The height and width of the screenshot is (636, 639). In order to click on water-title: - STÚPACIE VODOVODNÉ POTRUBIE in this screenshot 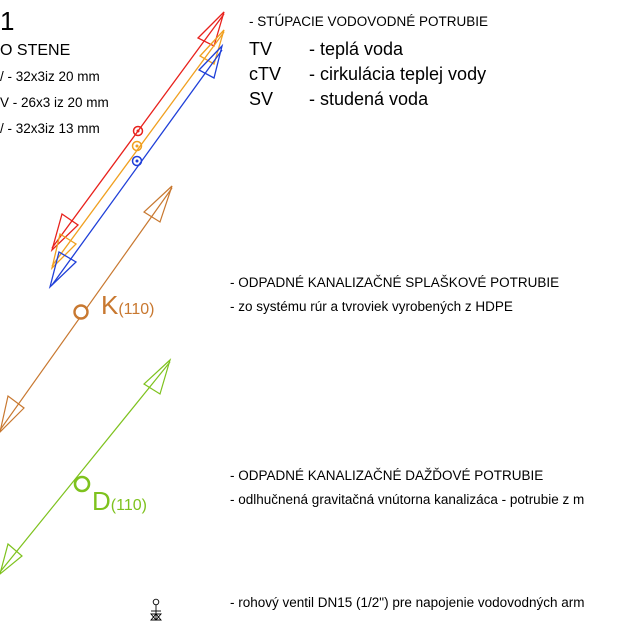, I will do `click(369, 21)`.